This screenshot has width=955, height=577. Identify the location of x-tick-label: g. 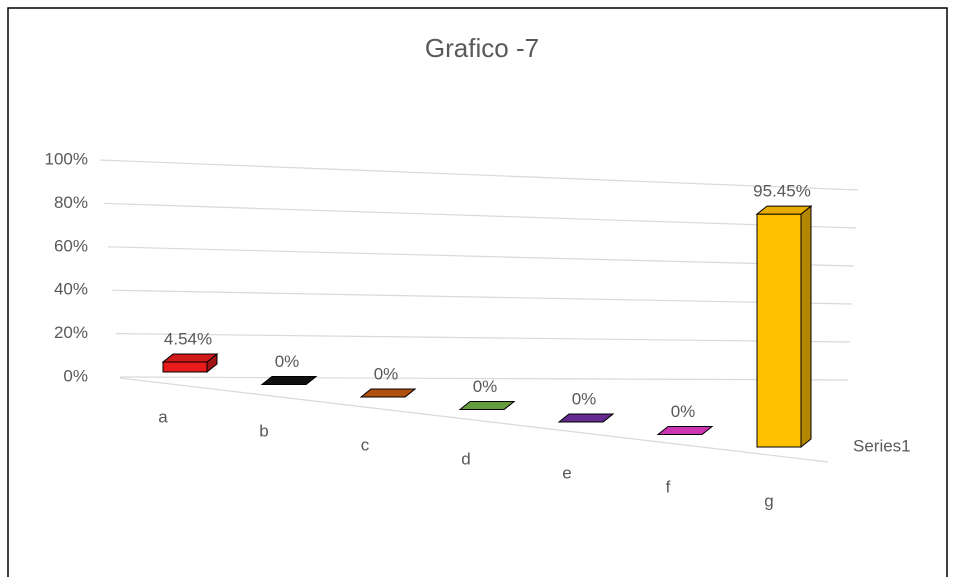
(768, 500).